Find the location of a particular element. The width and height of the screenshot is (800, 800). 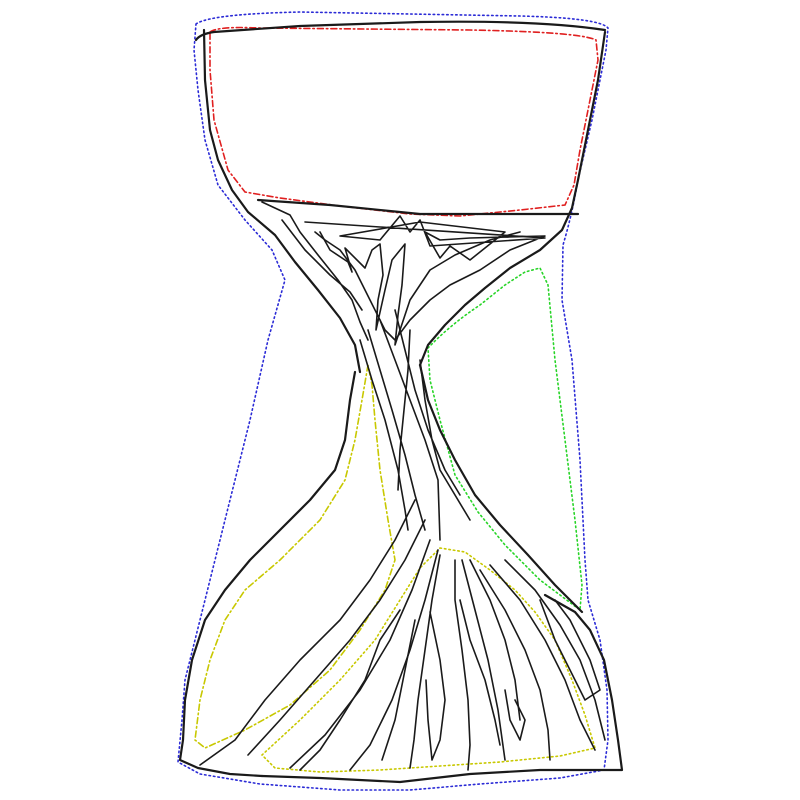

root-strands-extra is located at coordinates (412, 685).